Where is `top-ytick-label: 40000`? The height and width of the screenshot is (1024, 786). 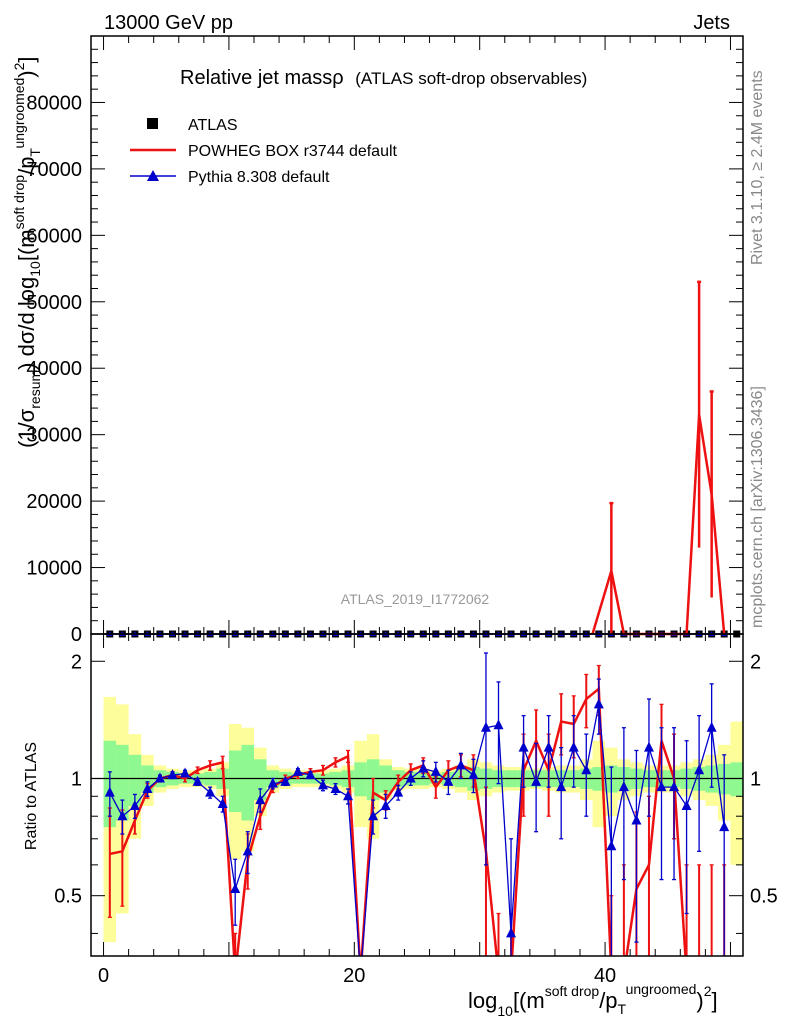 top-ytick-label: 40000 is located at coordinates (54, 369).